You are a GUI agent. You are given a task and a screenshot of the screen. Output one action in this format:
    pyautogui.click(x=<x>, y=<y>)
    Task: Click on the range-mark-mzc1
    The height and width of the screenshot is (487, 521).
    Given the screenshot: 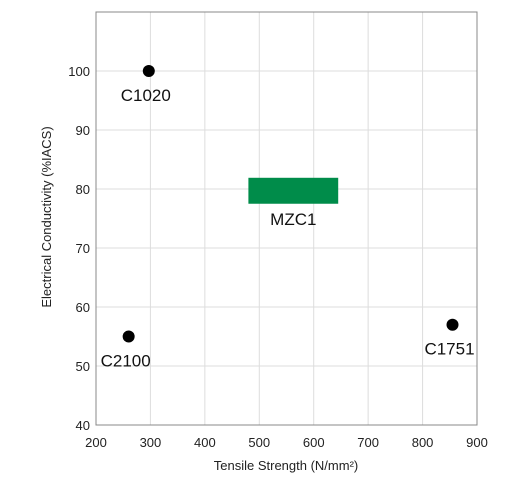 What is the action you would take?
    pyautogui.click(x=293, y=190)
    